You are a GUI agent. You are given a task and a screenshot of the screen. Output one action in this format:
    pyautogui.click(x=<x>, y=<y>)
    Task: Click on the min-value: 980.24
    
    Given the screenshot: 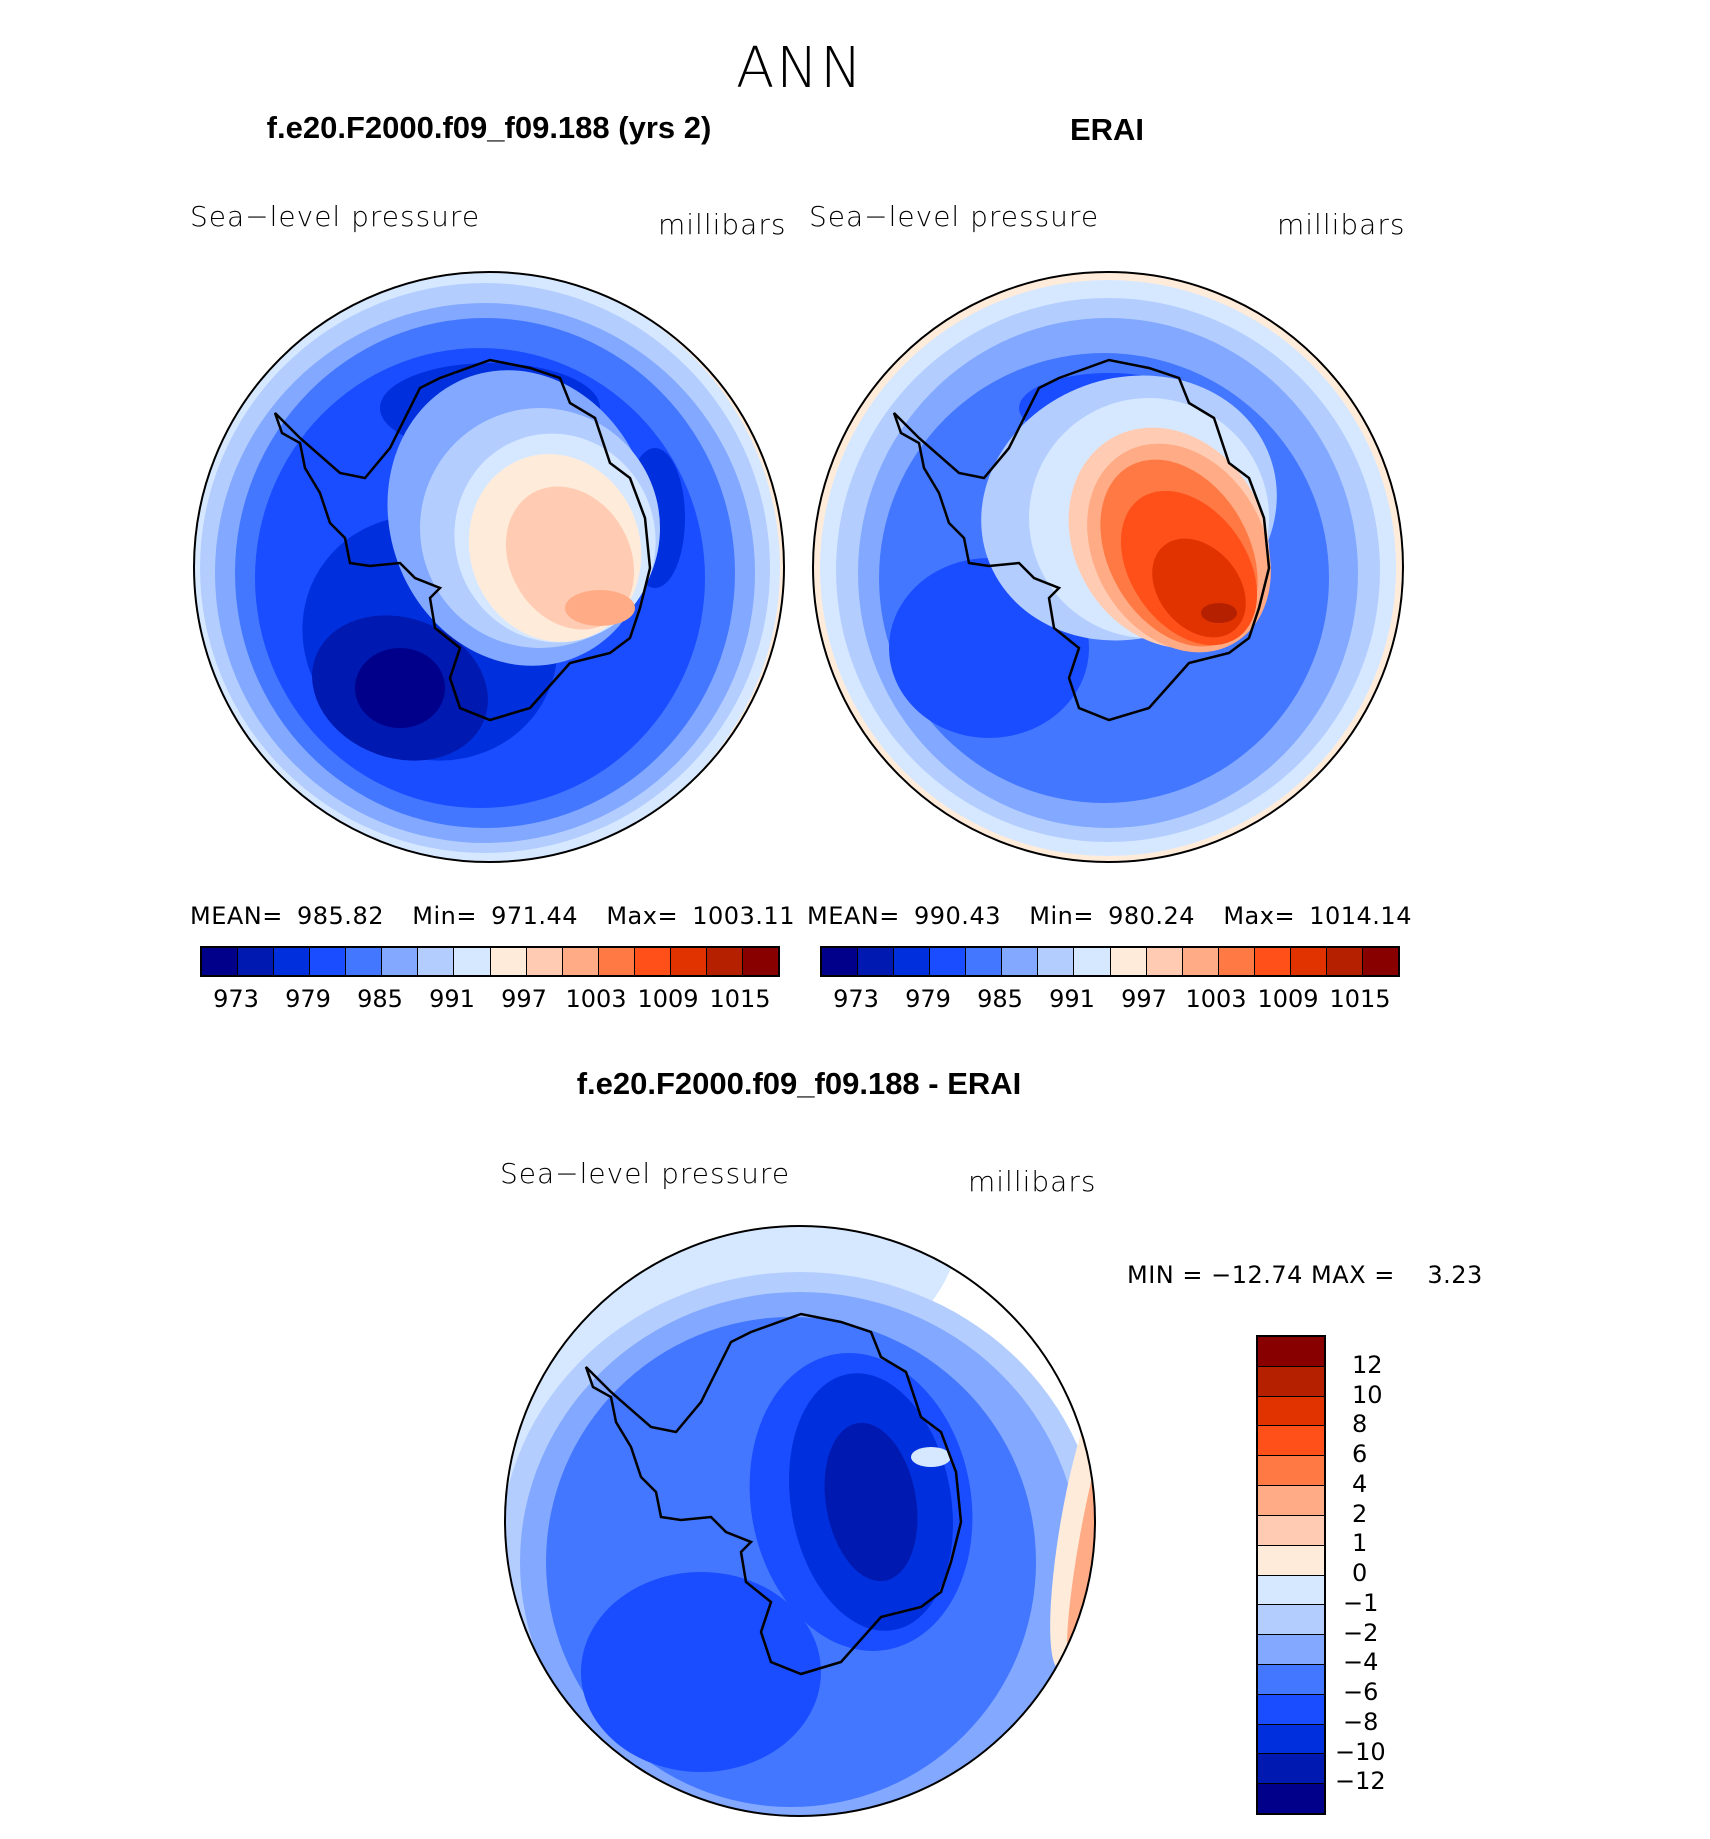 What is the action you would take?
    pyautogui.click(x=1152, y=916)
    